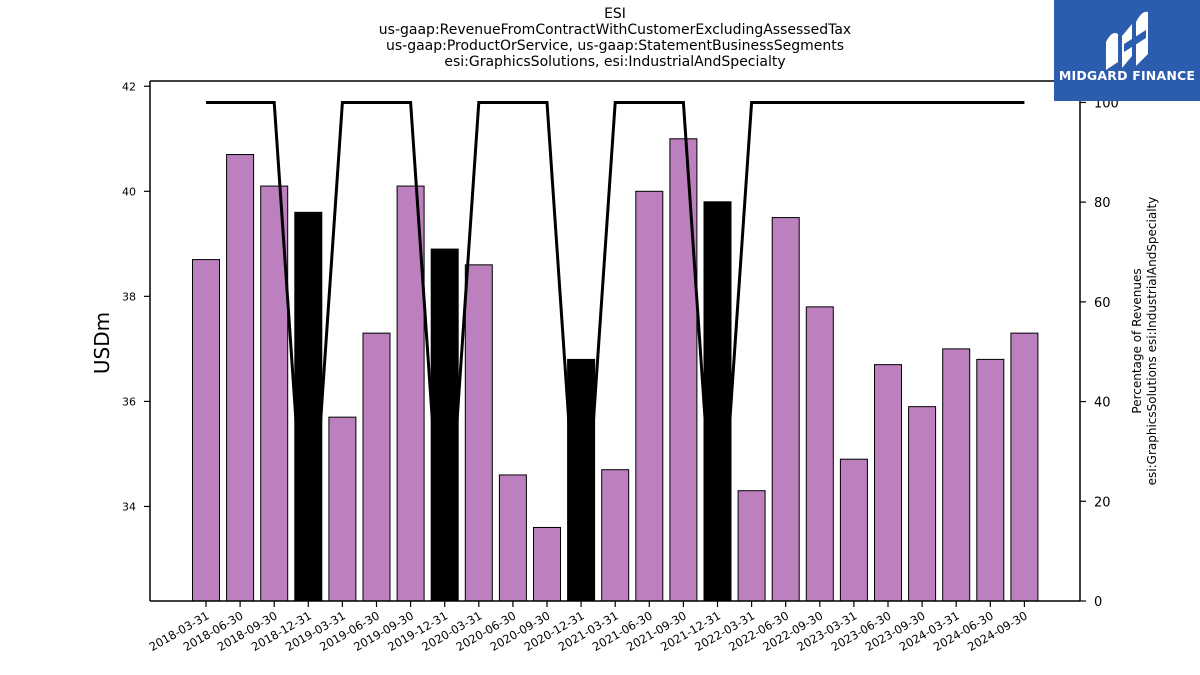 The height and width of the screenshot is (675, 1200). I want to click on y-tick-label: 42, so click(129, 86).